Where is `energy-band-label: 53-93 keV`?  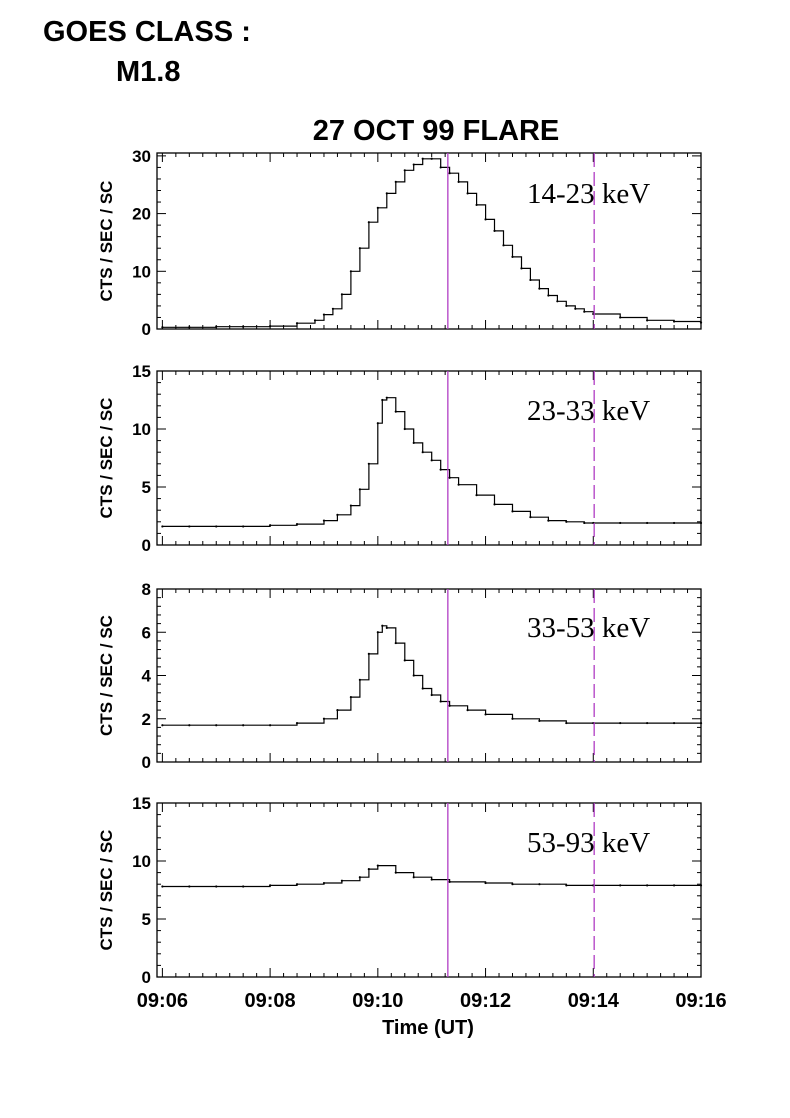
energy-band-label: 53-93 keV is located at coordinates (588, 843).